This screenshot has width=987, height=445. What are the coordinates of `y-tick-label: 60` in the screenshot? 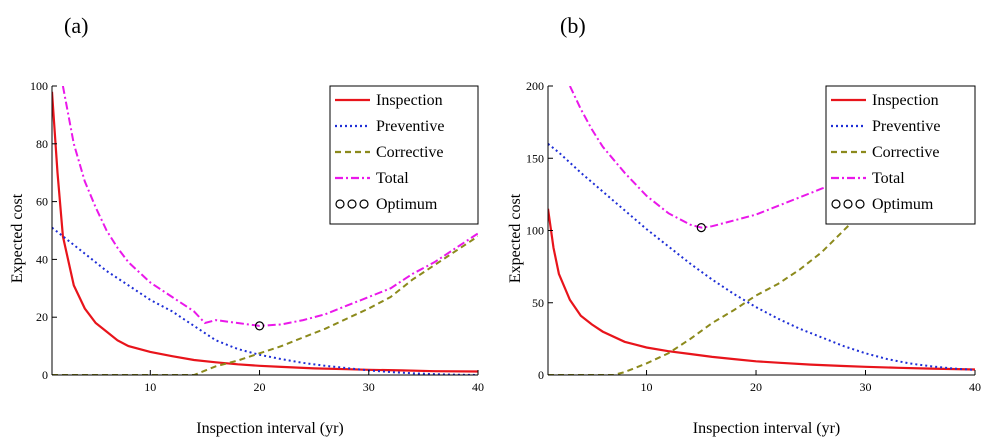 It's located at (42, 202).